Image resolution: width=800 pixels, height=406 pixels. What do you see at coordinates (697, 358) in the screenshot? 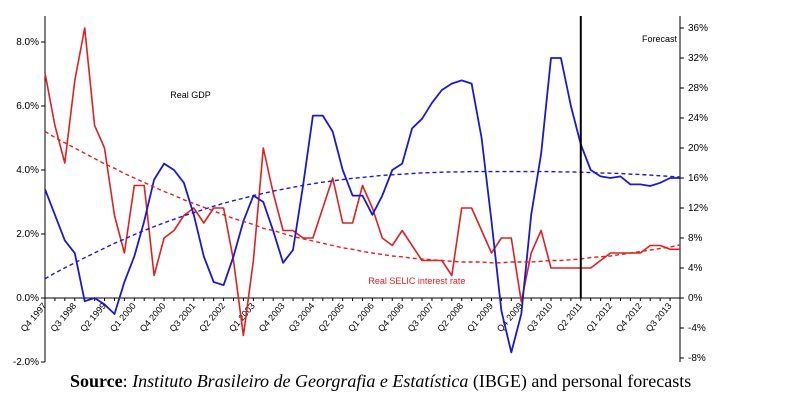
I see `right-axis-tick-label: -8%` at bounding box center [697, 358].